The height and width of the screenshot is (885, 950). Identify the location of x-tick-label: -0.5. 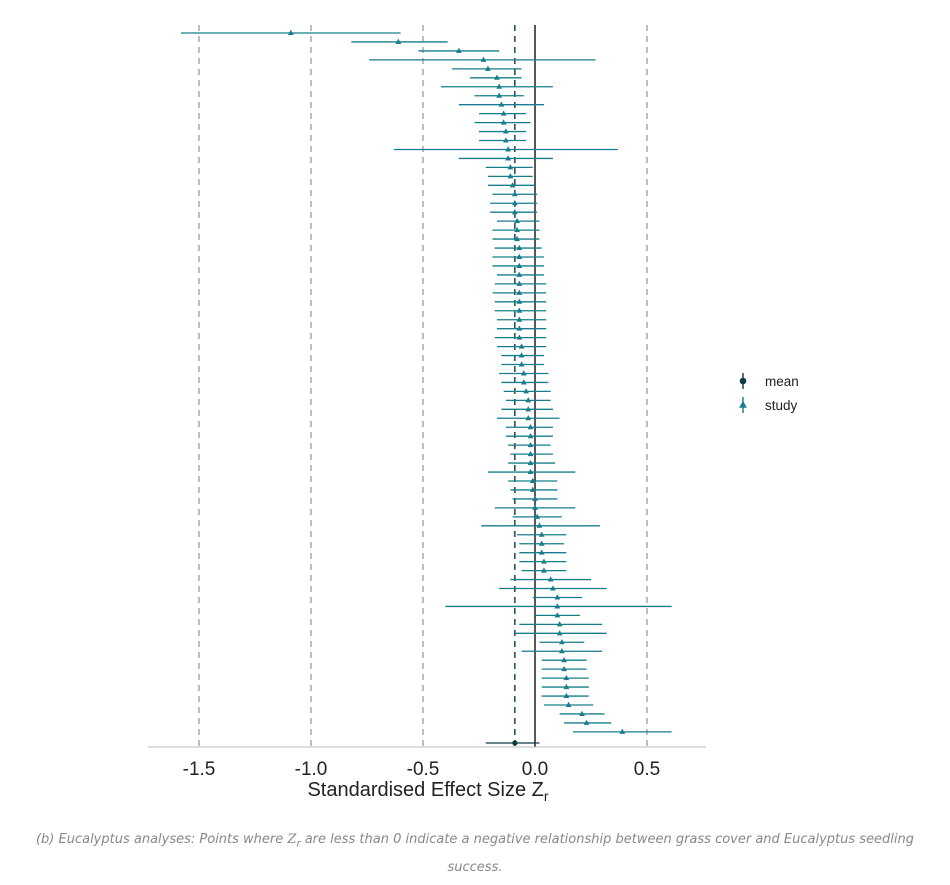
(423, 769).